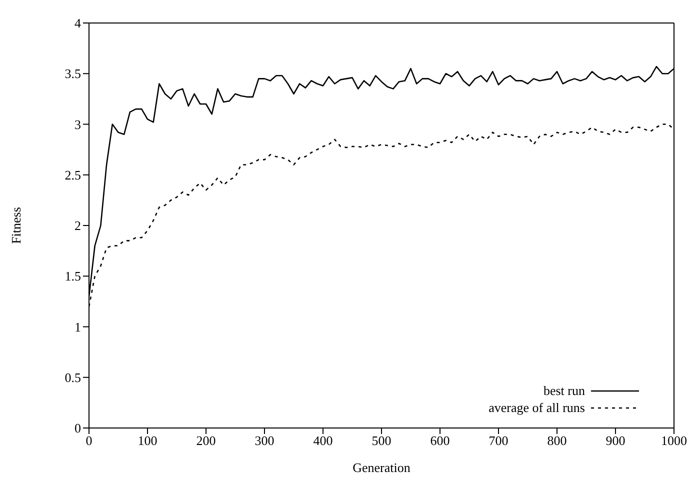 This screenshot has width=689, height=484. Describe the element at coordinates (72, 174) in the screenshot. I see `y-tick-label: 2.5` at that location.